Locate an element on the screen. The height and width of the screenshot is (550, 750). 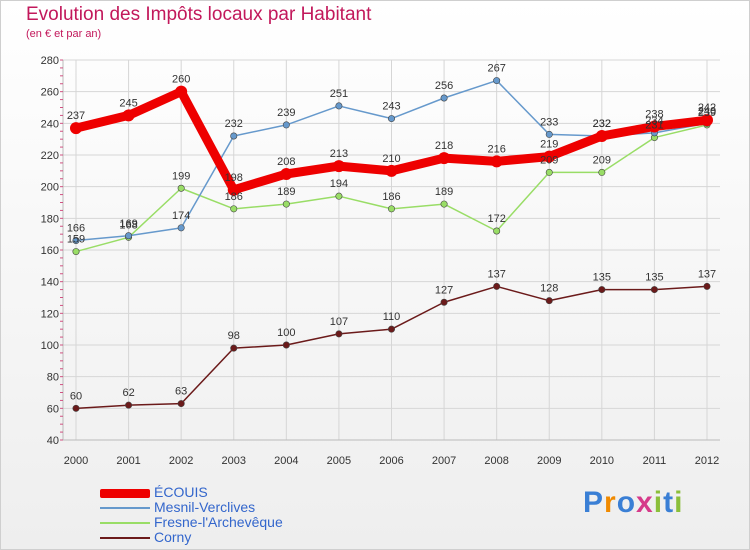
data-label: 107 is located at coordinates (339, 322).